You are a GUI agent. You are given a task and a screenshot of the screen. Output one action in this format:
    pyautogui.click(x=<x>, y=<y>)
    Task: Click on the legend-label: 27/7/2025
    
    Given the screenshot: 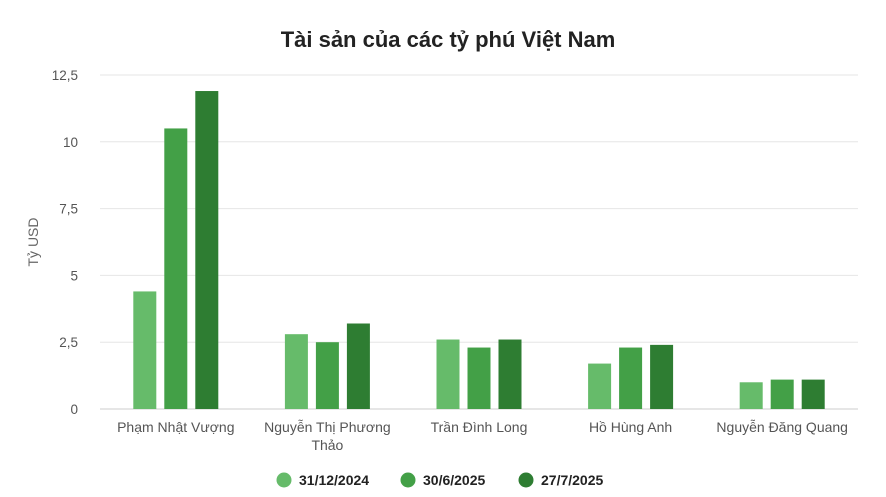 What is the action you would take?
    pyautogui.click(x=572, y=480)
    